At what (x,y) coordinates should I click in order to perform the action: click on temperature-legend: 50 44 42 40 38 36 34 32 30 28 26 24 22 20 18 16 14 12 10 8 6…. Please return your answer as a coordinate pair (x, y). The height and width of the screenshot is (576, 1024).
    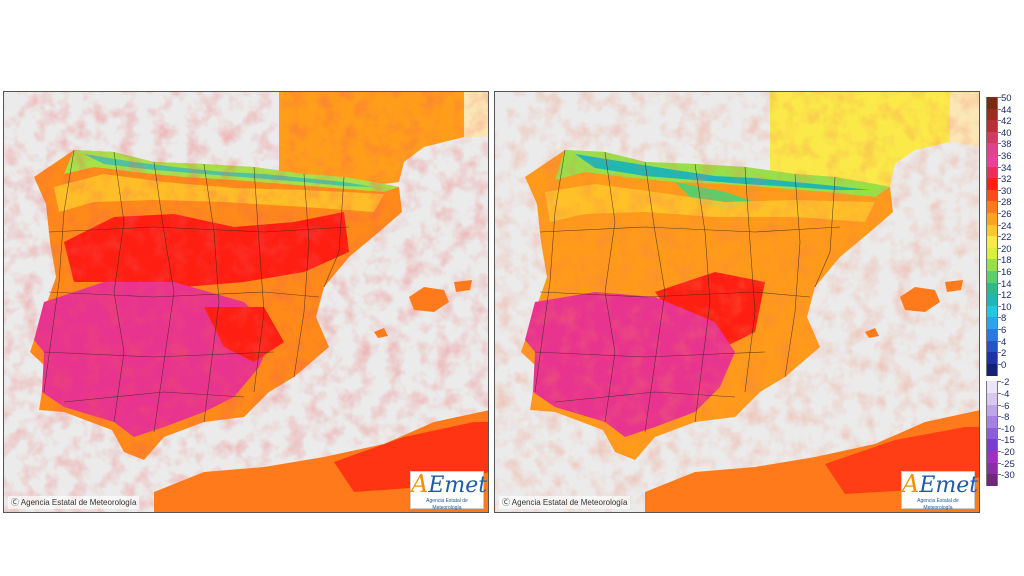
    Looking at the image, I should click on (1005, 305).